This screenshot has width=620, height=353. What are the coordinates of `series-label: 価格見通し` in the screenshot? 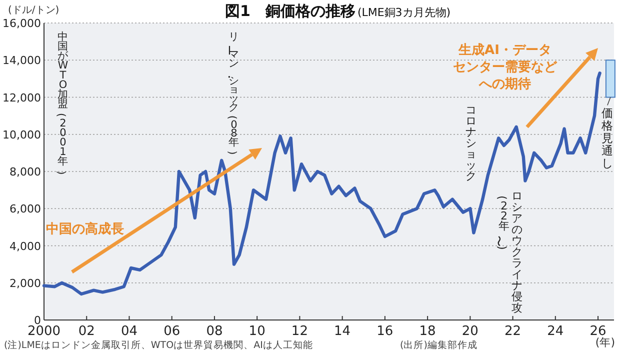 It's located at (607, 138).